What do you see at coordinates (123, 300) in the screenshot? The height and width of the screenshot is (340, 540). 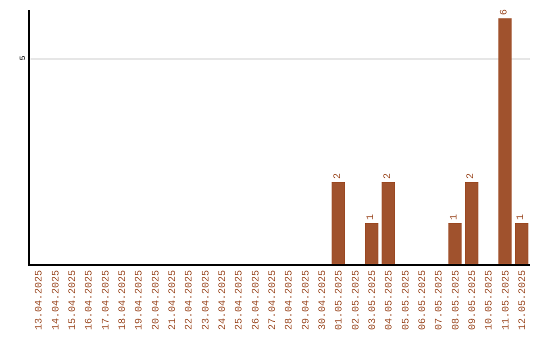 I see `x-tick-label: 18.04.2025` at bounding box center [123, 300].